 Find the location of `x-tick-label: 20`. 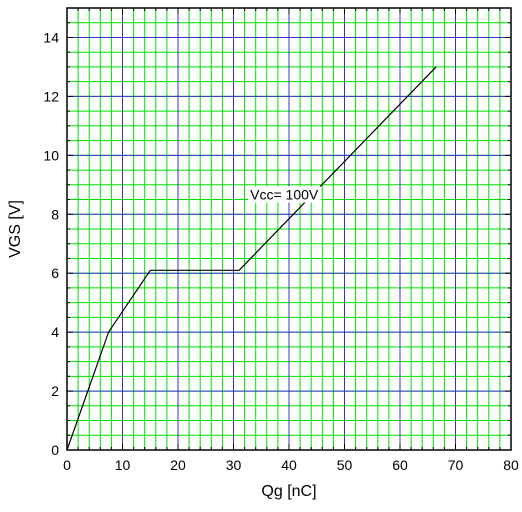

x-tick-label: 20 is located at coordinates (178, 465).